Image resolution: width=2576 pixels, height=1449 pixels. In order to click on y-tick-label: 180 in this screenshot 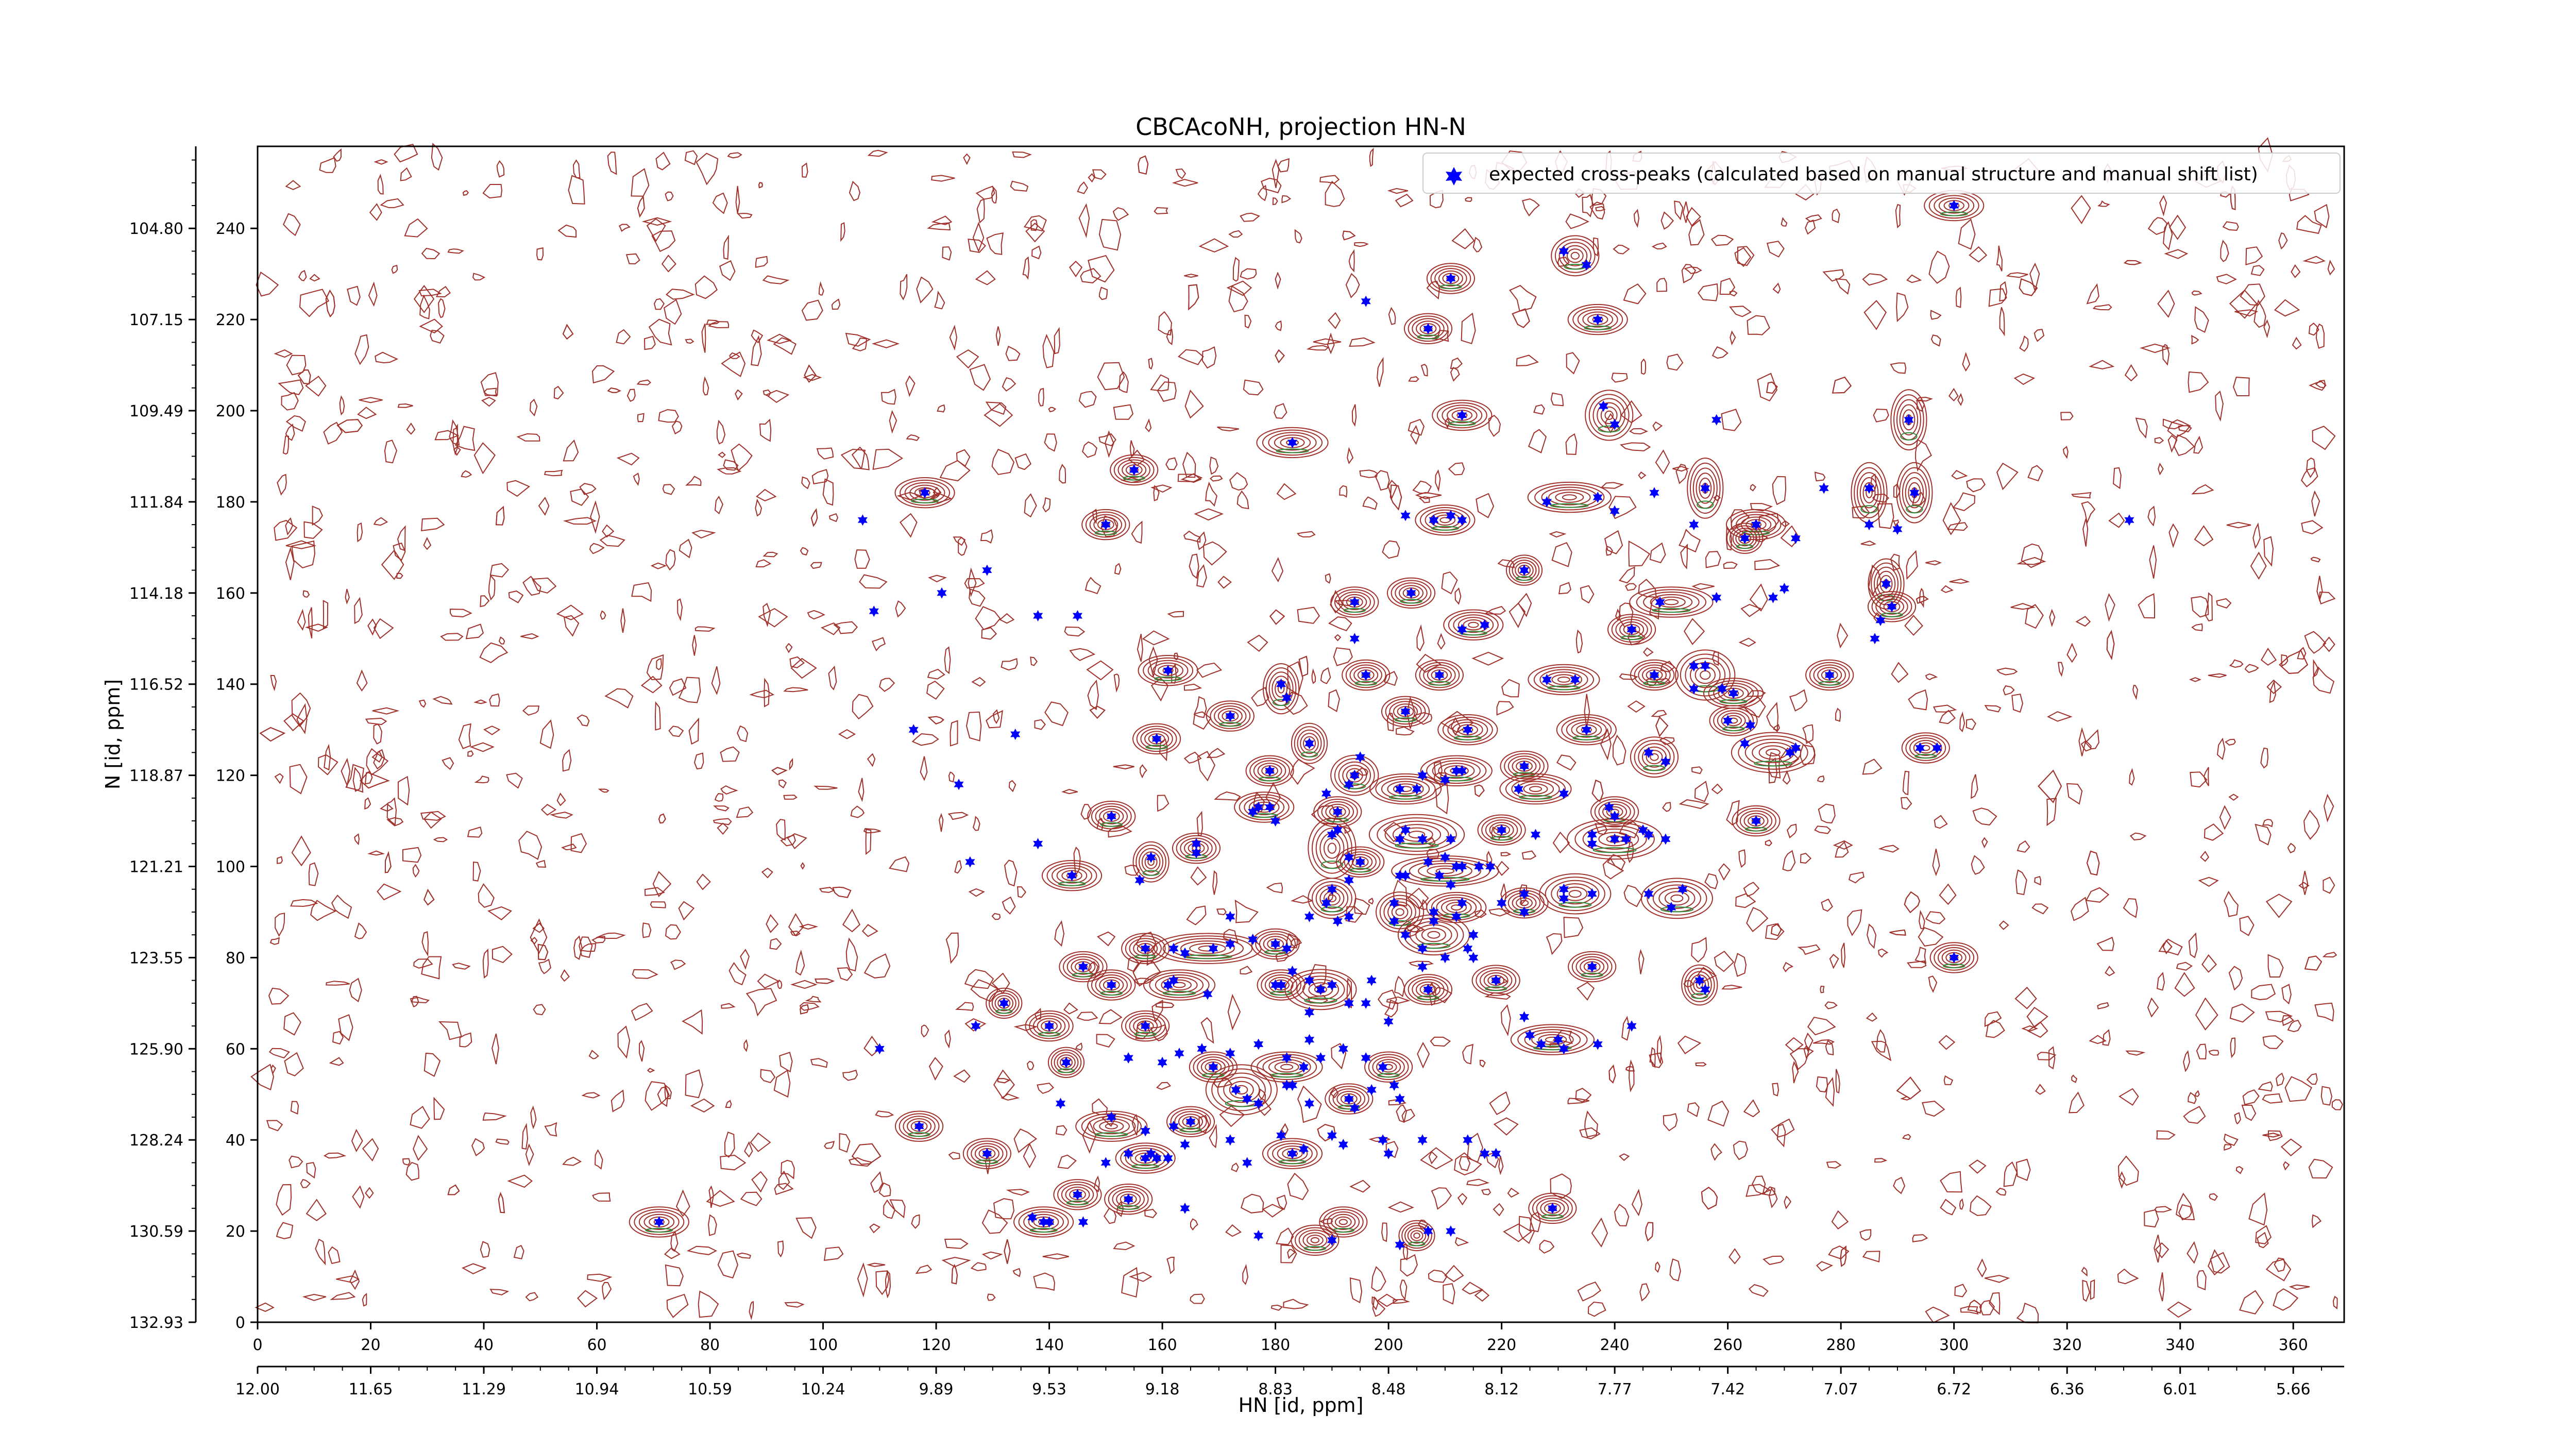, I will do `click(231, 503)`.